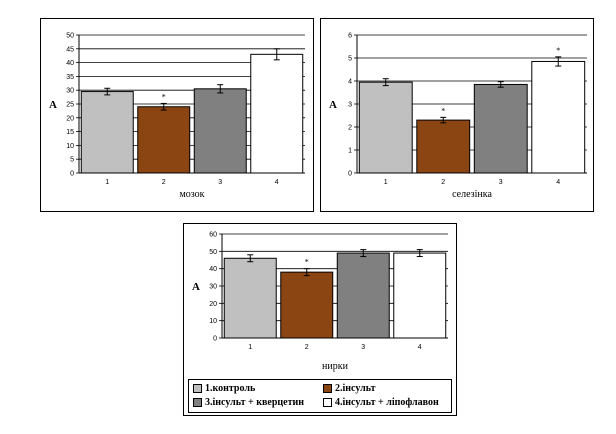 This screenshot has height=434, width=616. I want to click on y-tick-label: 2, so click(350, 128).